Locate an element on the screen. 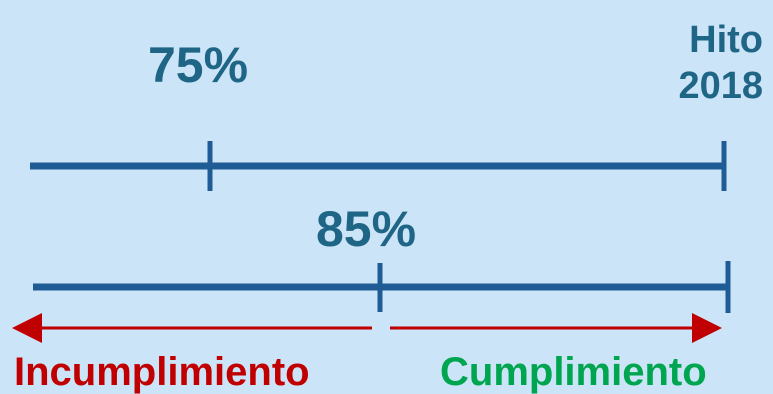 The height and width of the screenshot is (394, 773). incumplimiento-label: Incumplimiento is located at coordinates (162, 372).